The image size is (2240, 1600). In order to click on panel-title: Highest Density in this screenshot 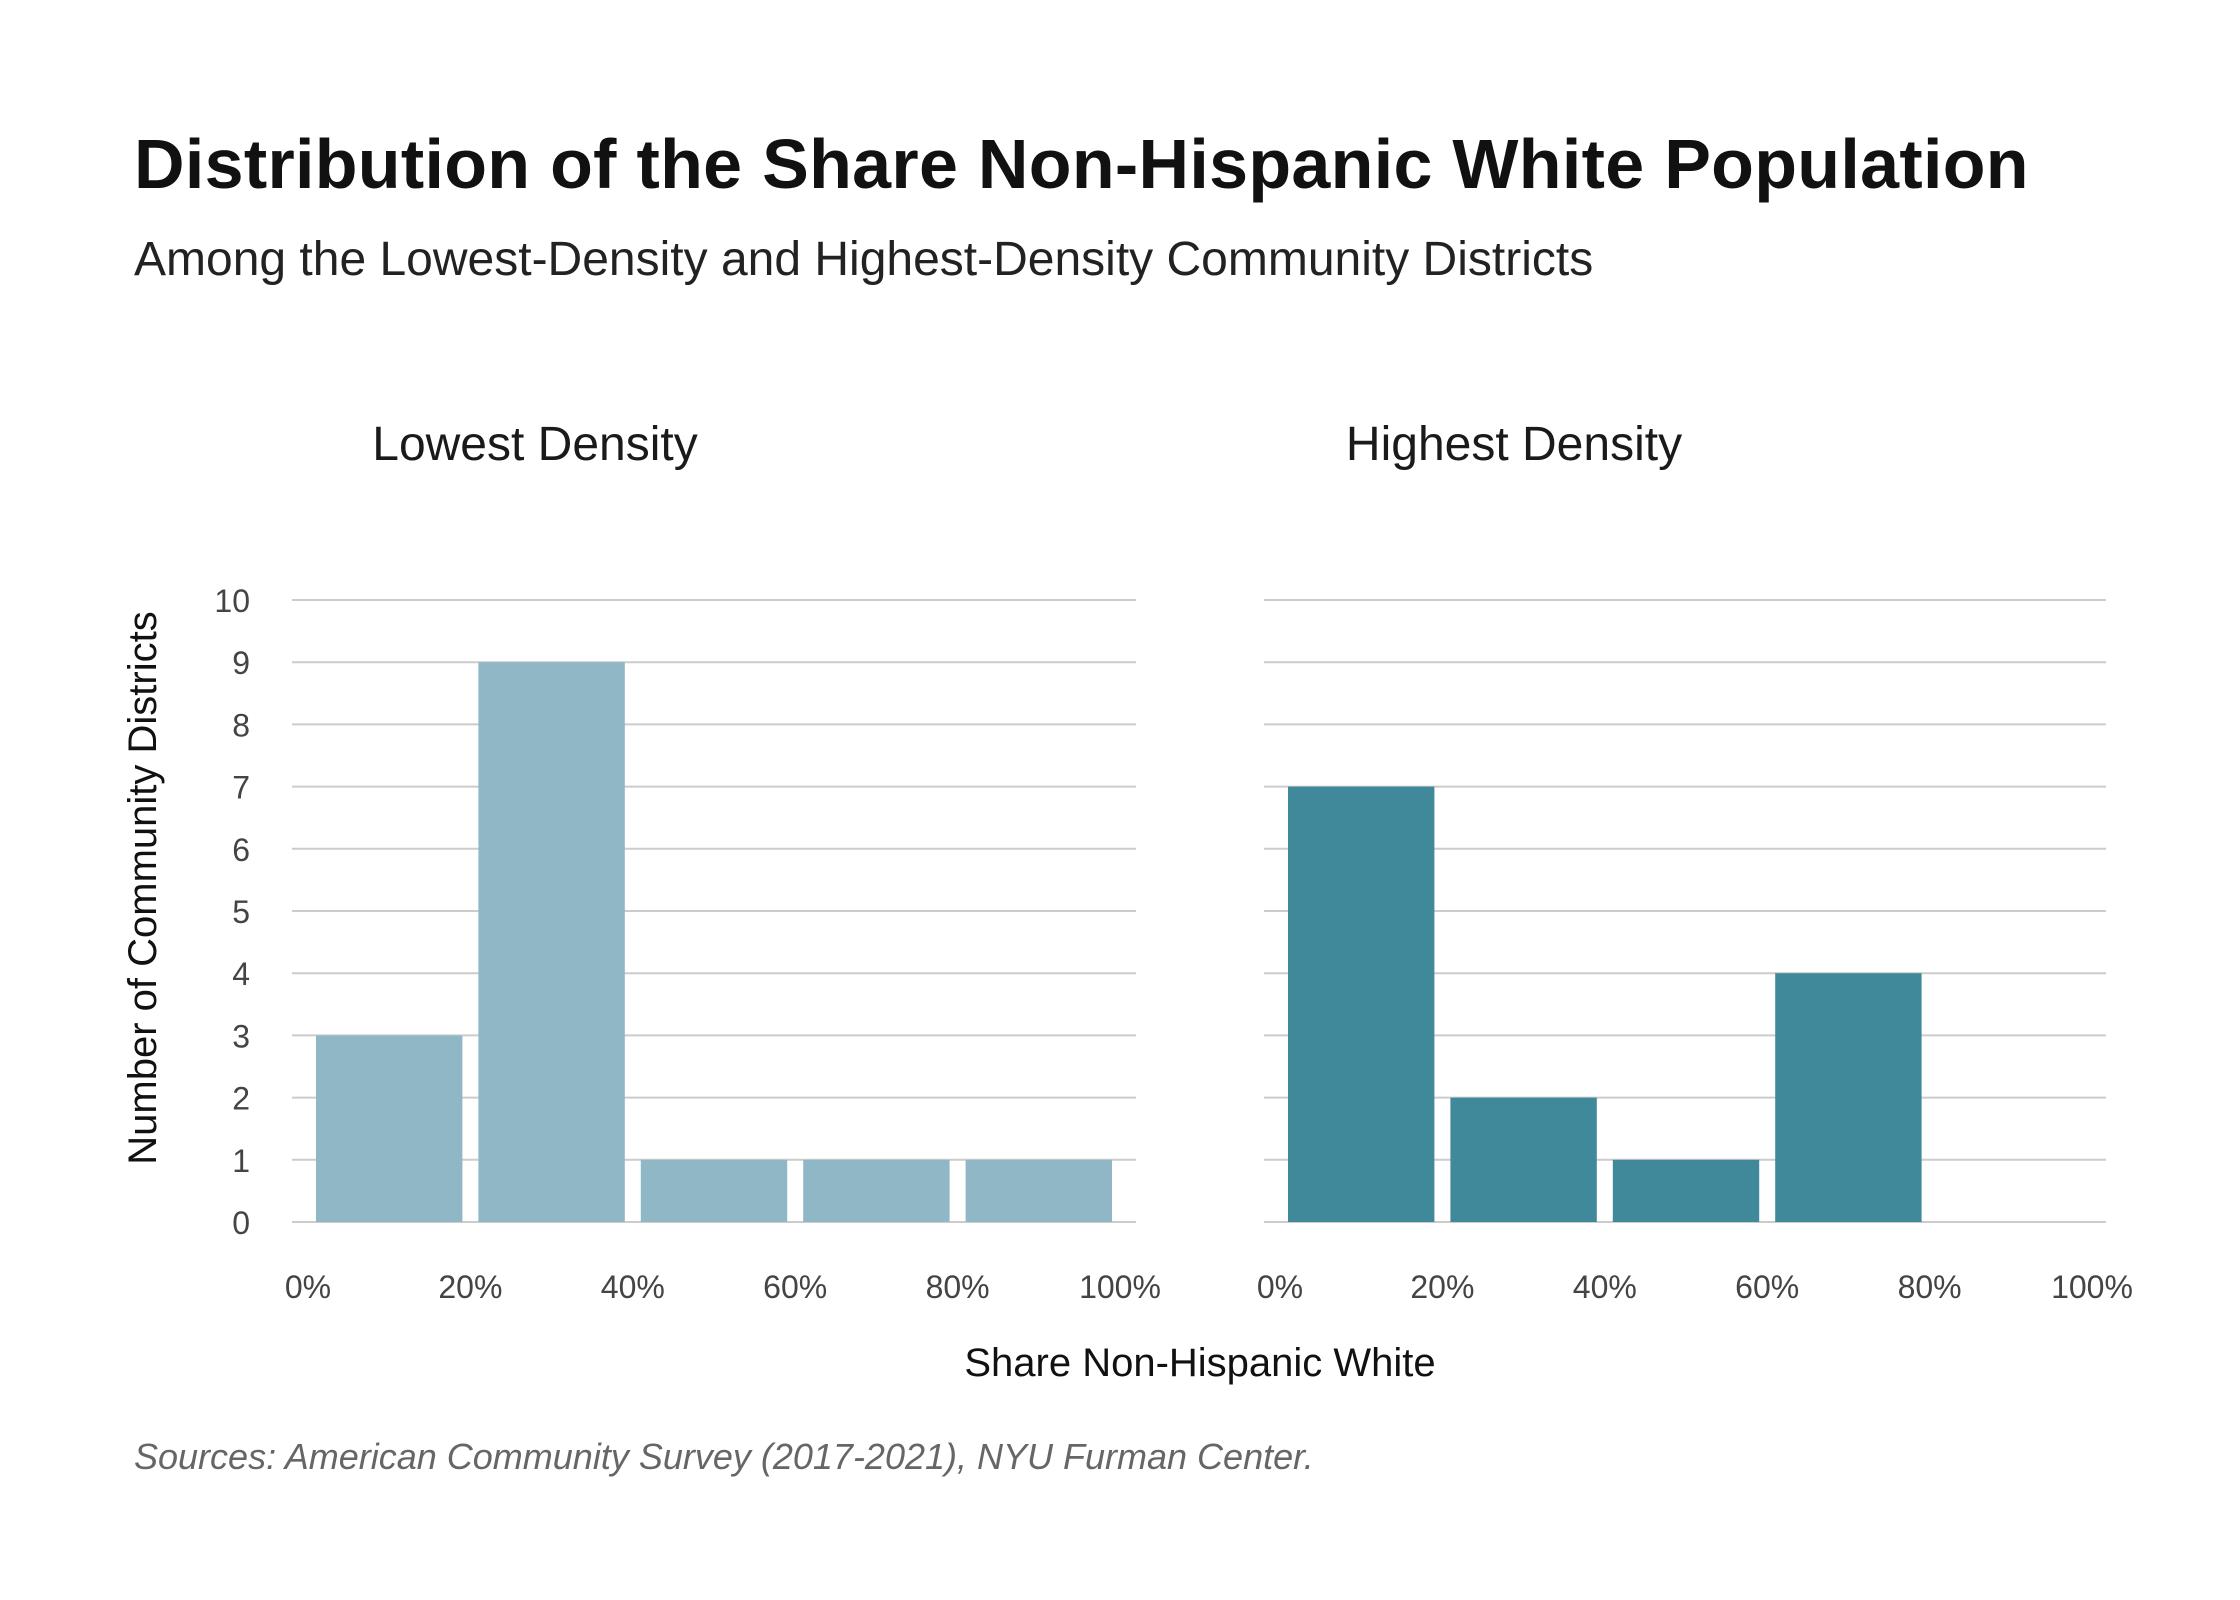, I will do `click(1514, 444)`.